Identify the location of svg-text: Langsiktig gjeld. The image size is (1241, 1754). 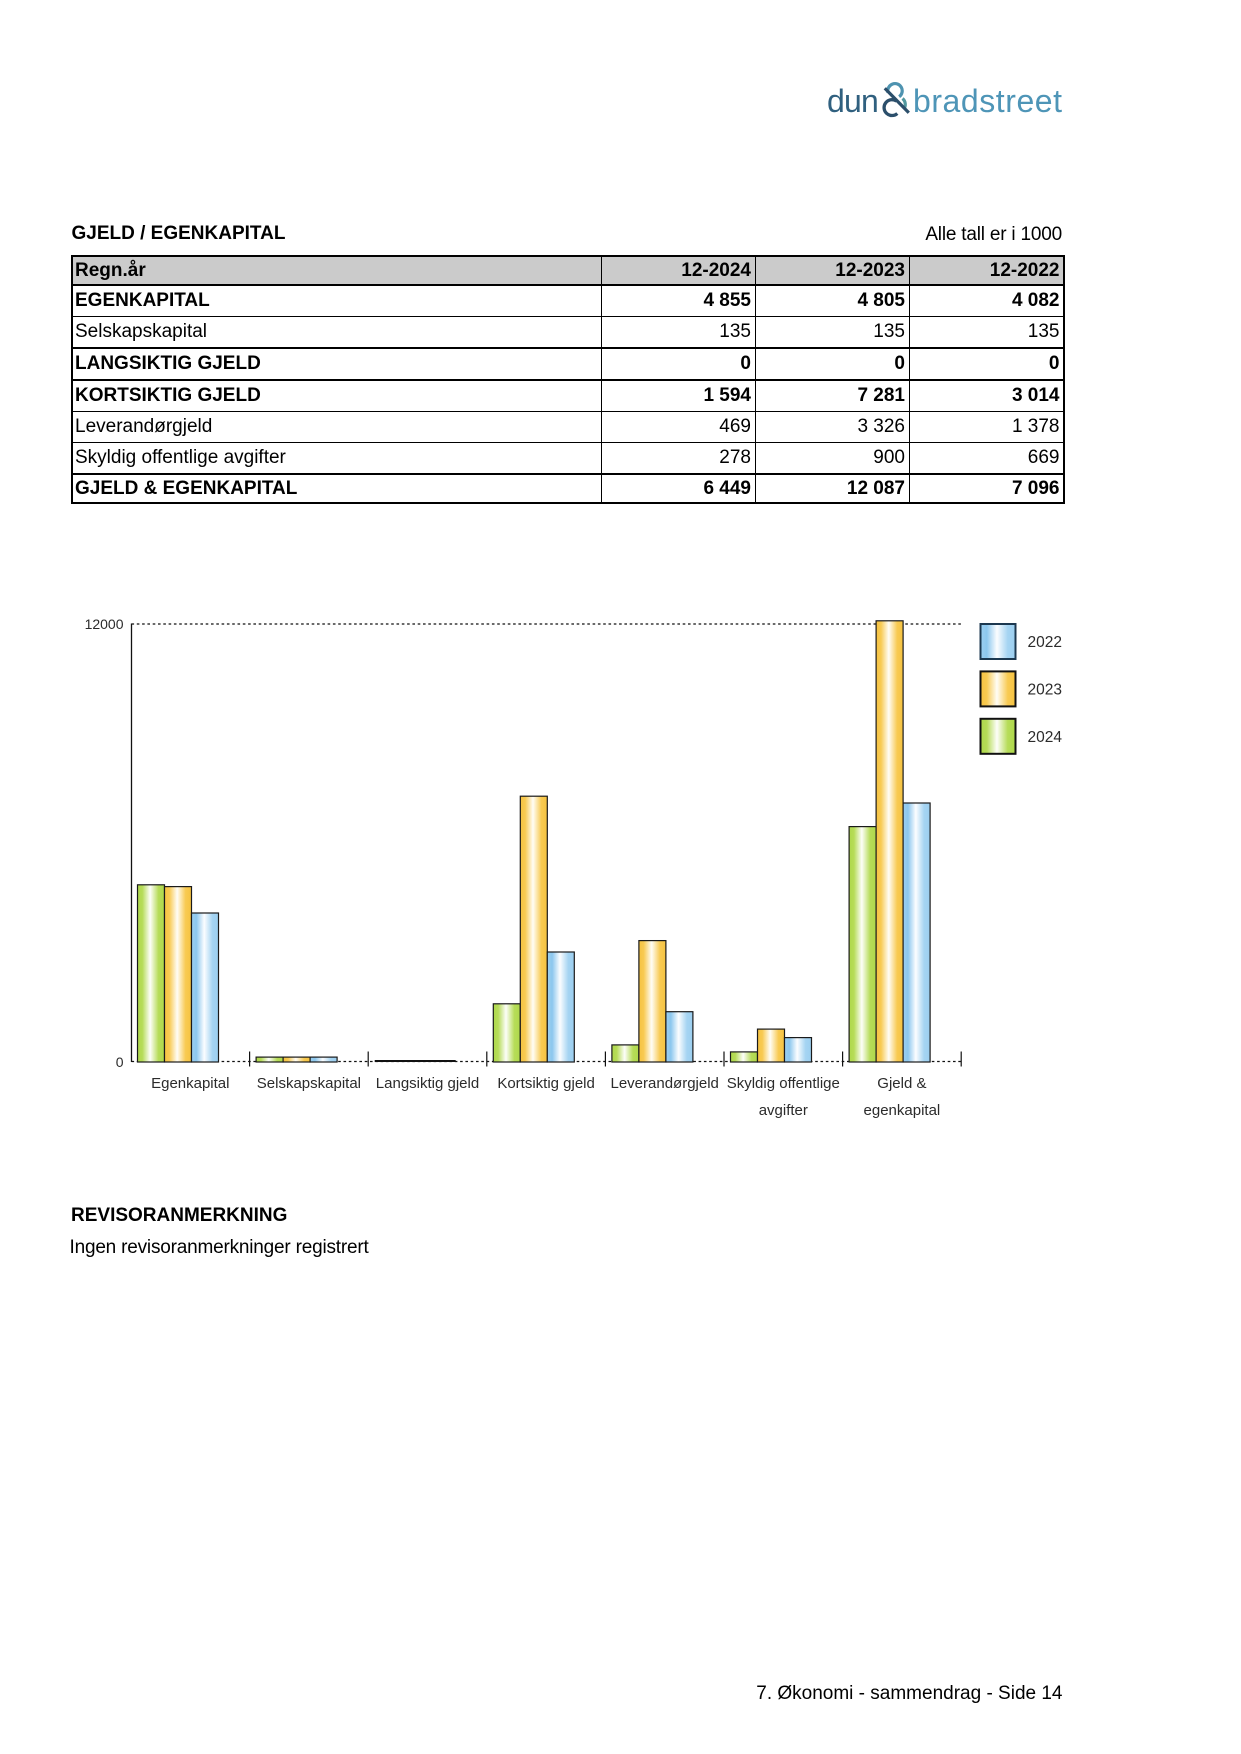
(427, 1083).